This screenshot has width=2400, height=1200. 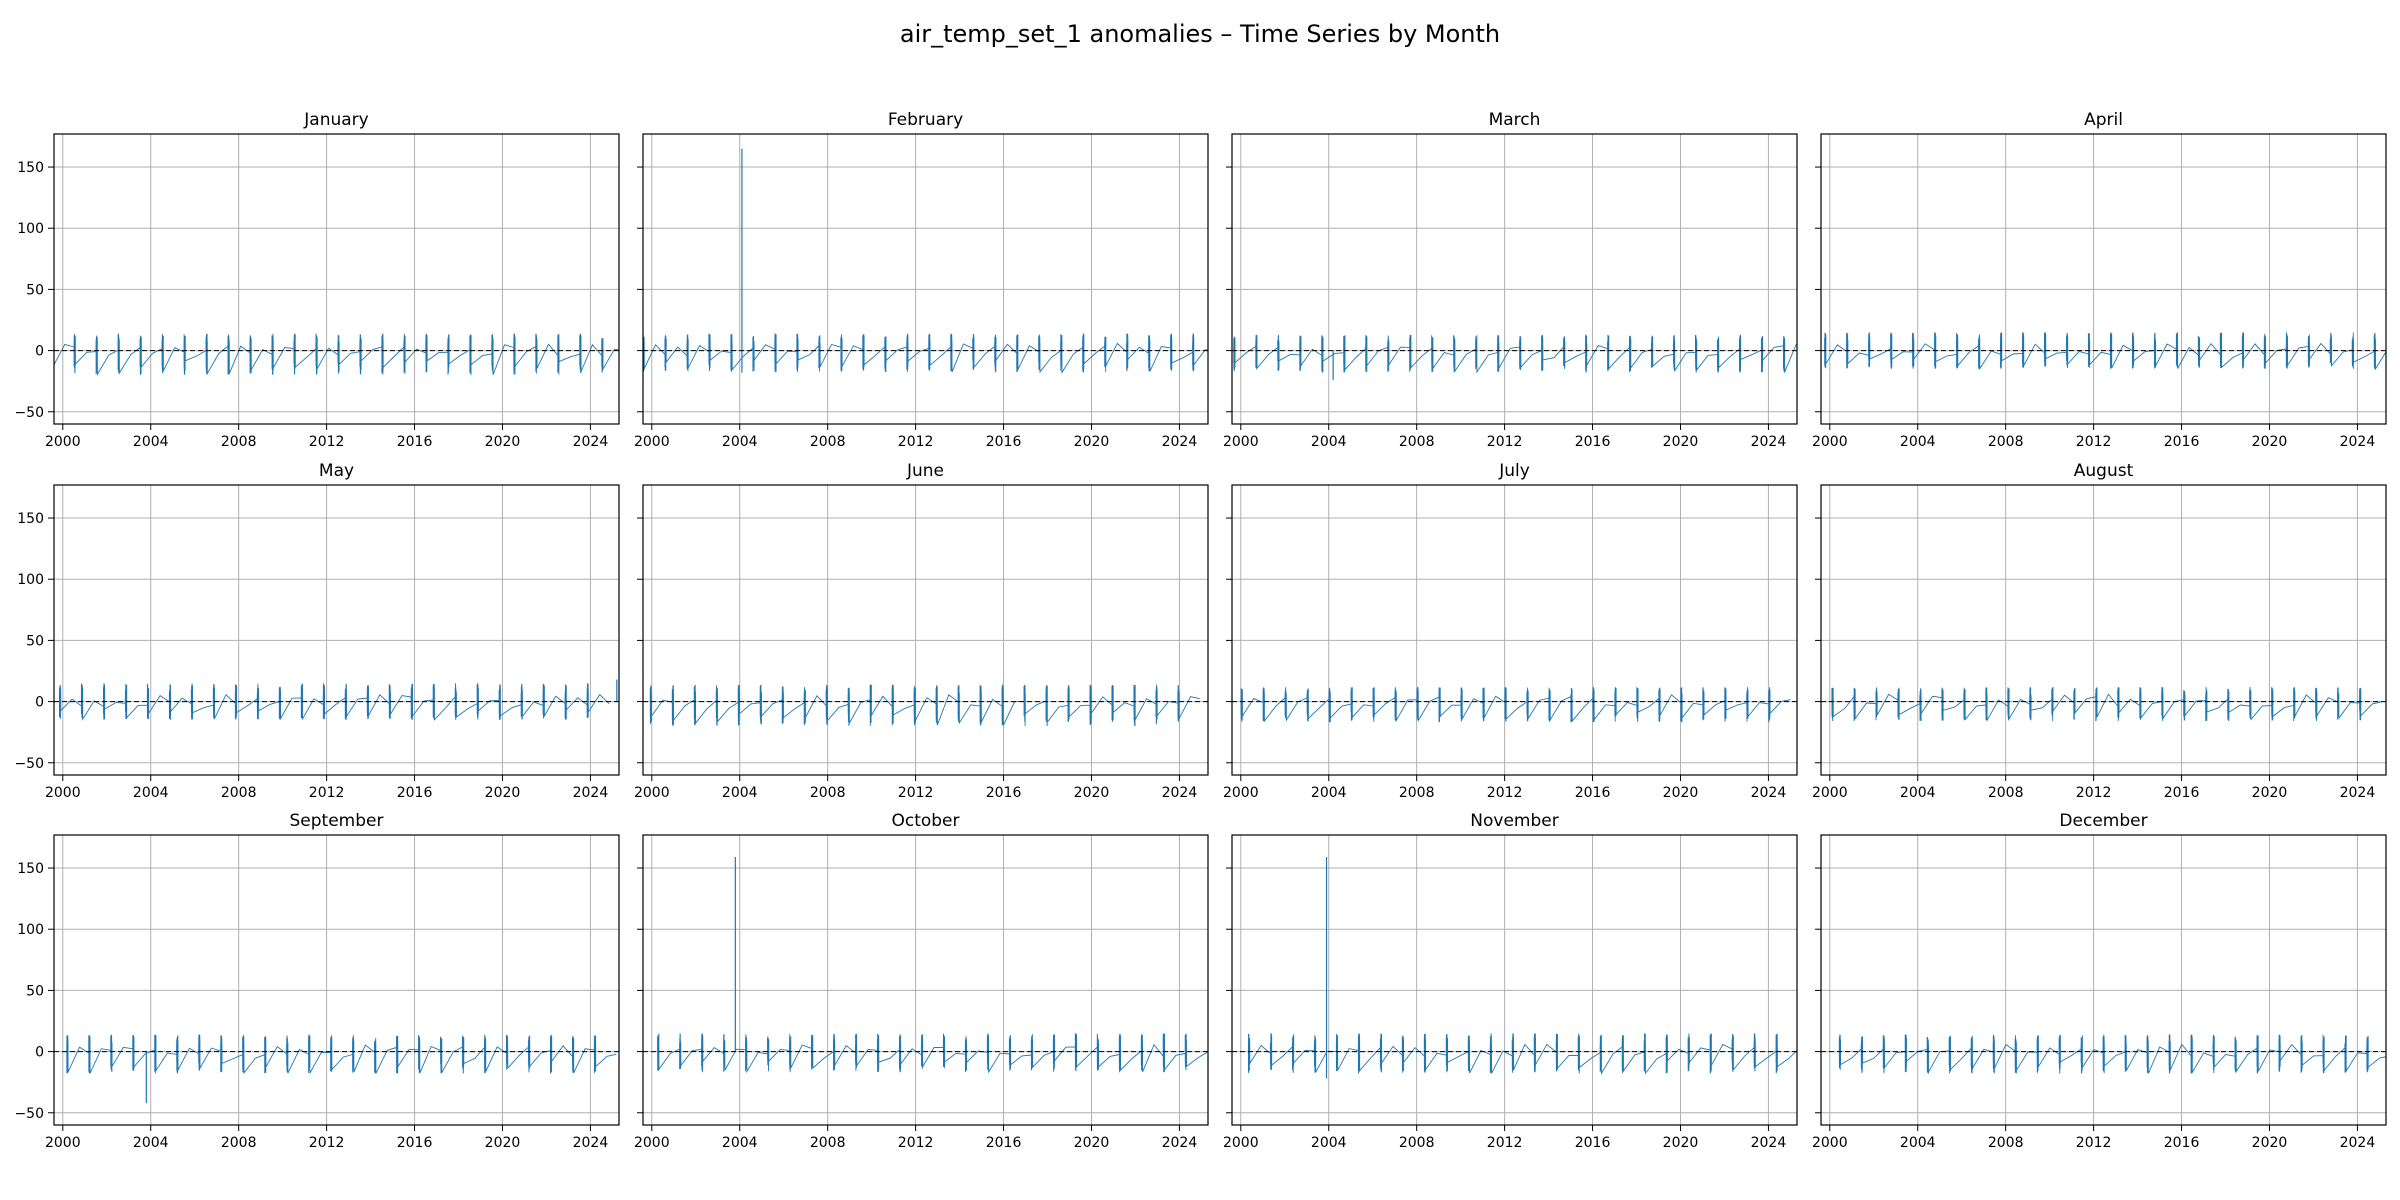 What do you see at coordinates (1510, 631) in the screenshot?
I see `panel-july: July 2000 2004 2008 2012 2016 2020 2024` at bounding box center [1510, 631].